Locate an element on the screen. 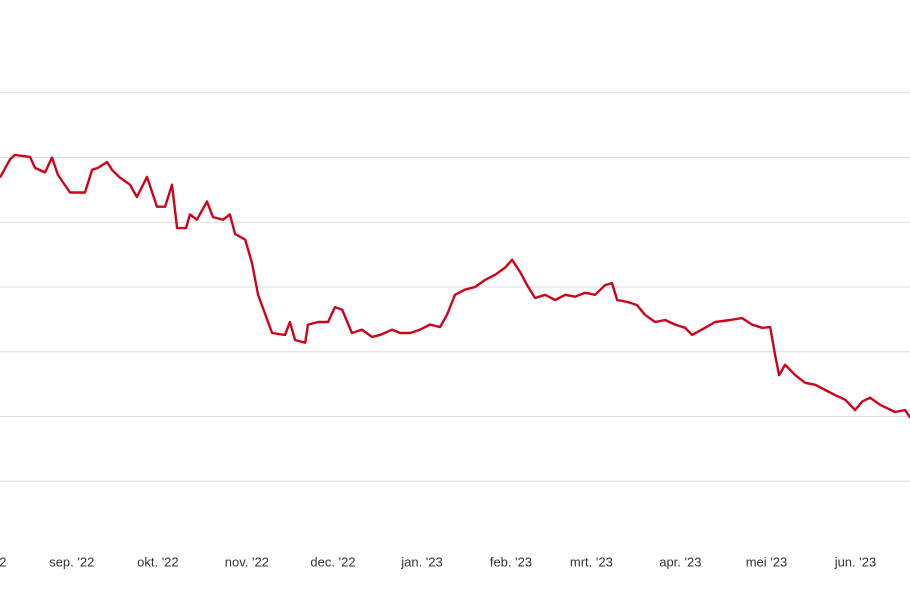 This screenshot has width=910, height=596. x-tick-label: jun. '23 is located at coordinates (855, 561).